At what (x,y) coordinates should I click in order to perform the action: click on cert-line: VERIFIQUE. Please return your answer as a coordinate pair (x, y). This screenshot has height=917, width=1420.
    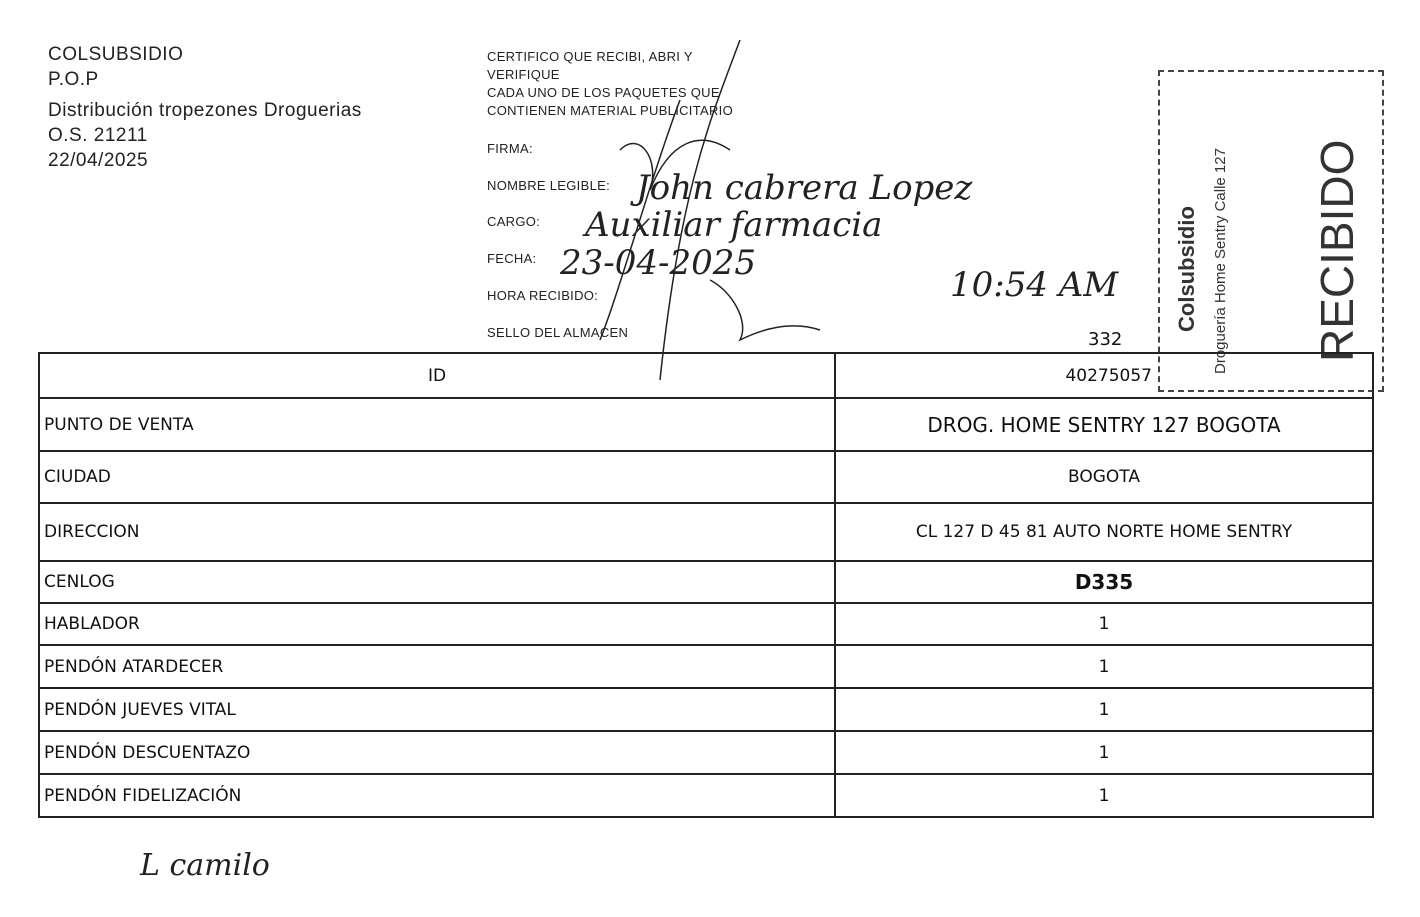
    Looking at the image, I should click on (523, 74).